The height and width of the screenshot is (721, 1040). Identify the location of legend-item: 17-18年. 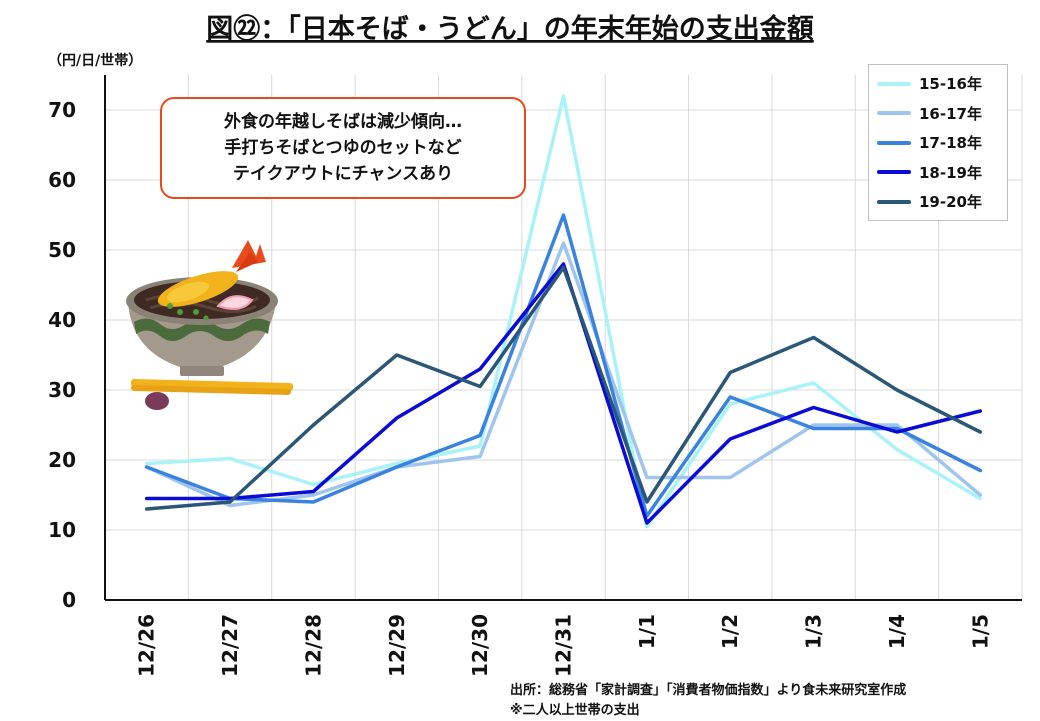
(942, 143).